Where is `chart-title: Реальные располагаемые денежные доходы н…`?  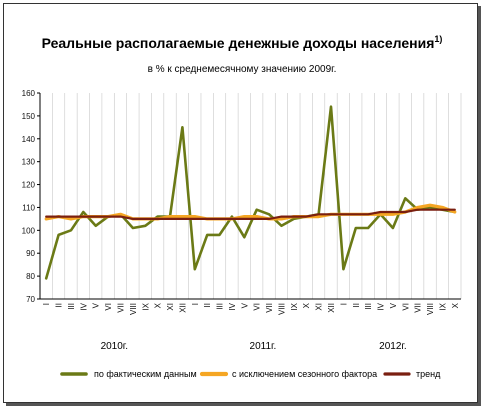
chart-title: Реальные располагаемые денежные доходы н… is located at coordinates (242, 42).